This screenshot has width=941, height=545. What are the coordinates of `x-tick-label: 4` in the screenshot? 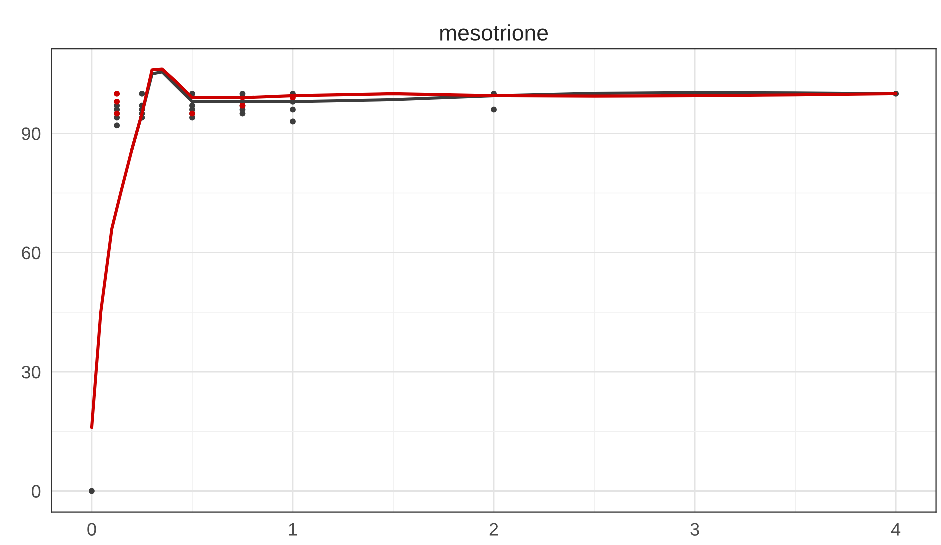 It's located at (896, 529).